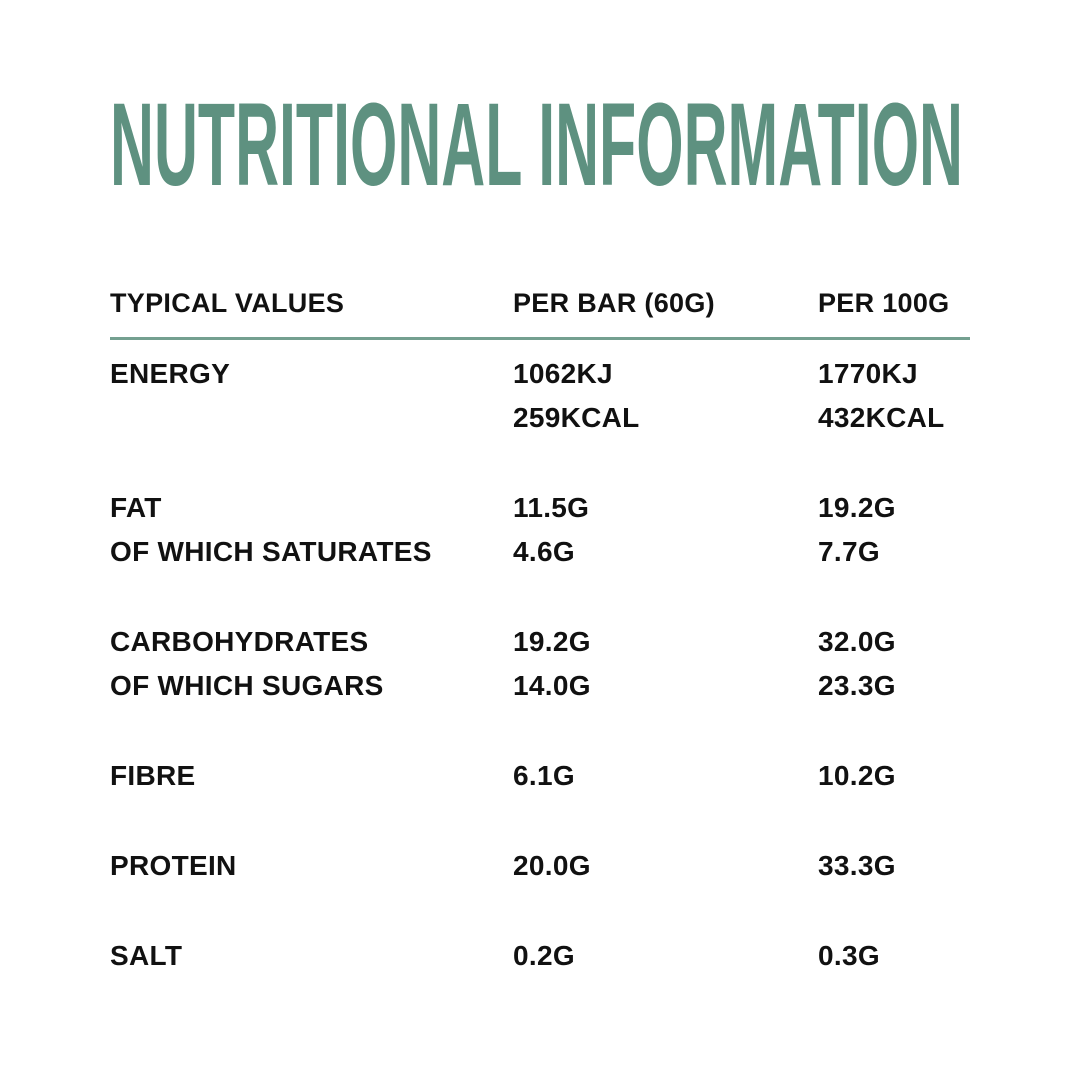 The width and height of the screenshot is (1080, 1080). Describe the element at coordinates (552, 685) in the screenshot. I see `value-per-bar: 14.0G` at that location.